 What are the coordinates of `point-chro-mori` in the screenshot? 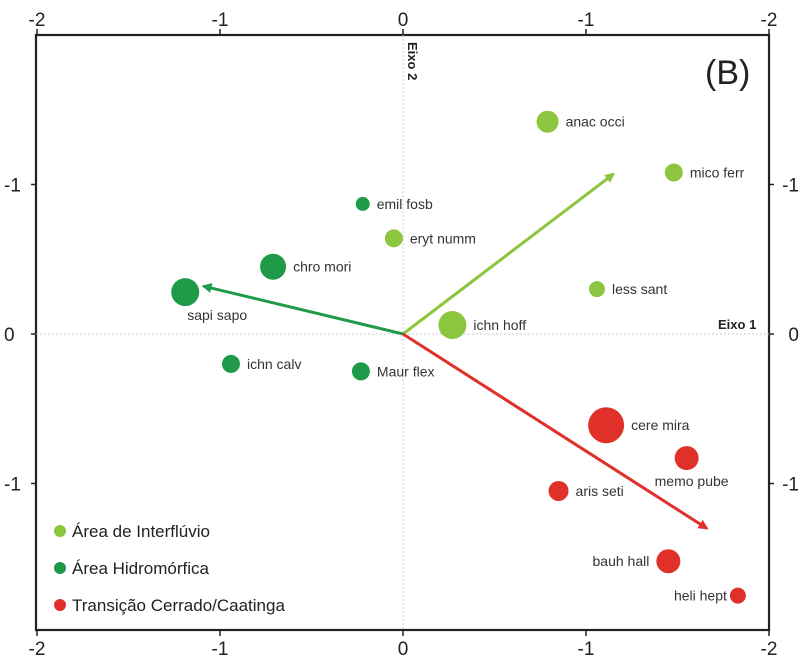 It's located at (273, 266).